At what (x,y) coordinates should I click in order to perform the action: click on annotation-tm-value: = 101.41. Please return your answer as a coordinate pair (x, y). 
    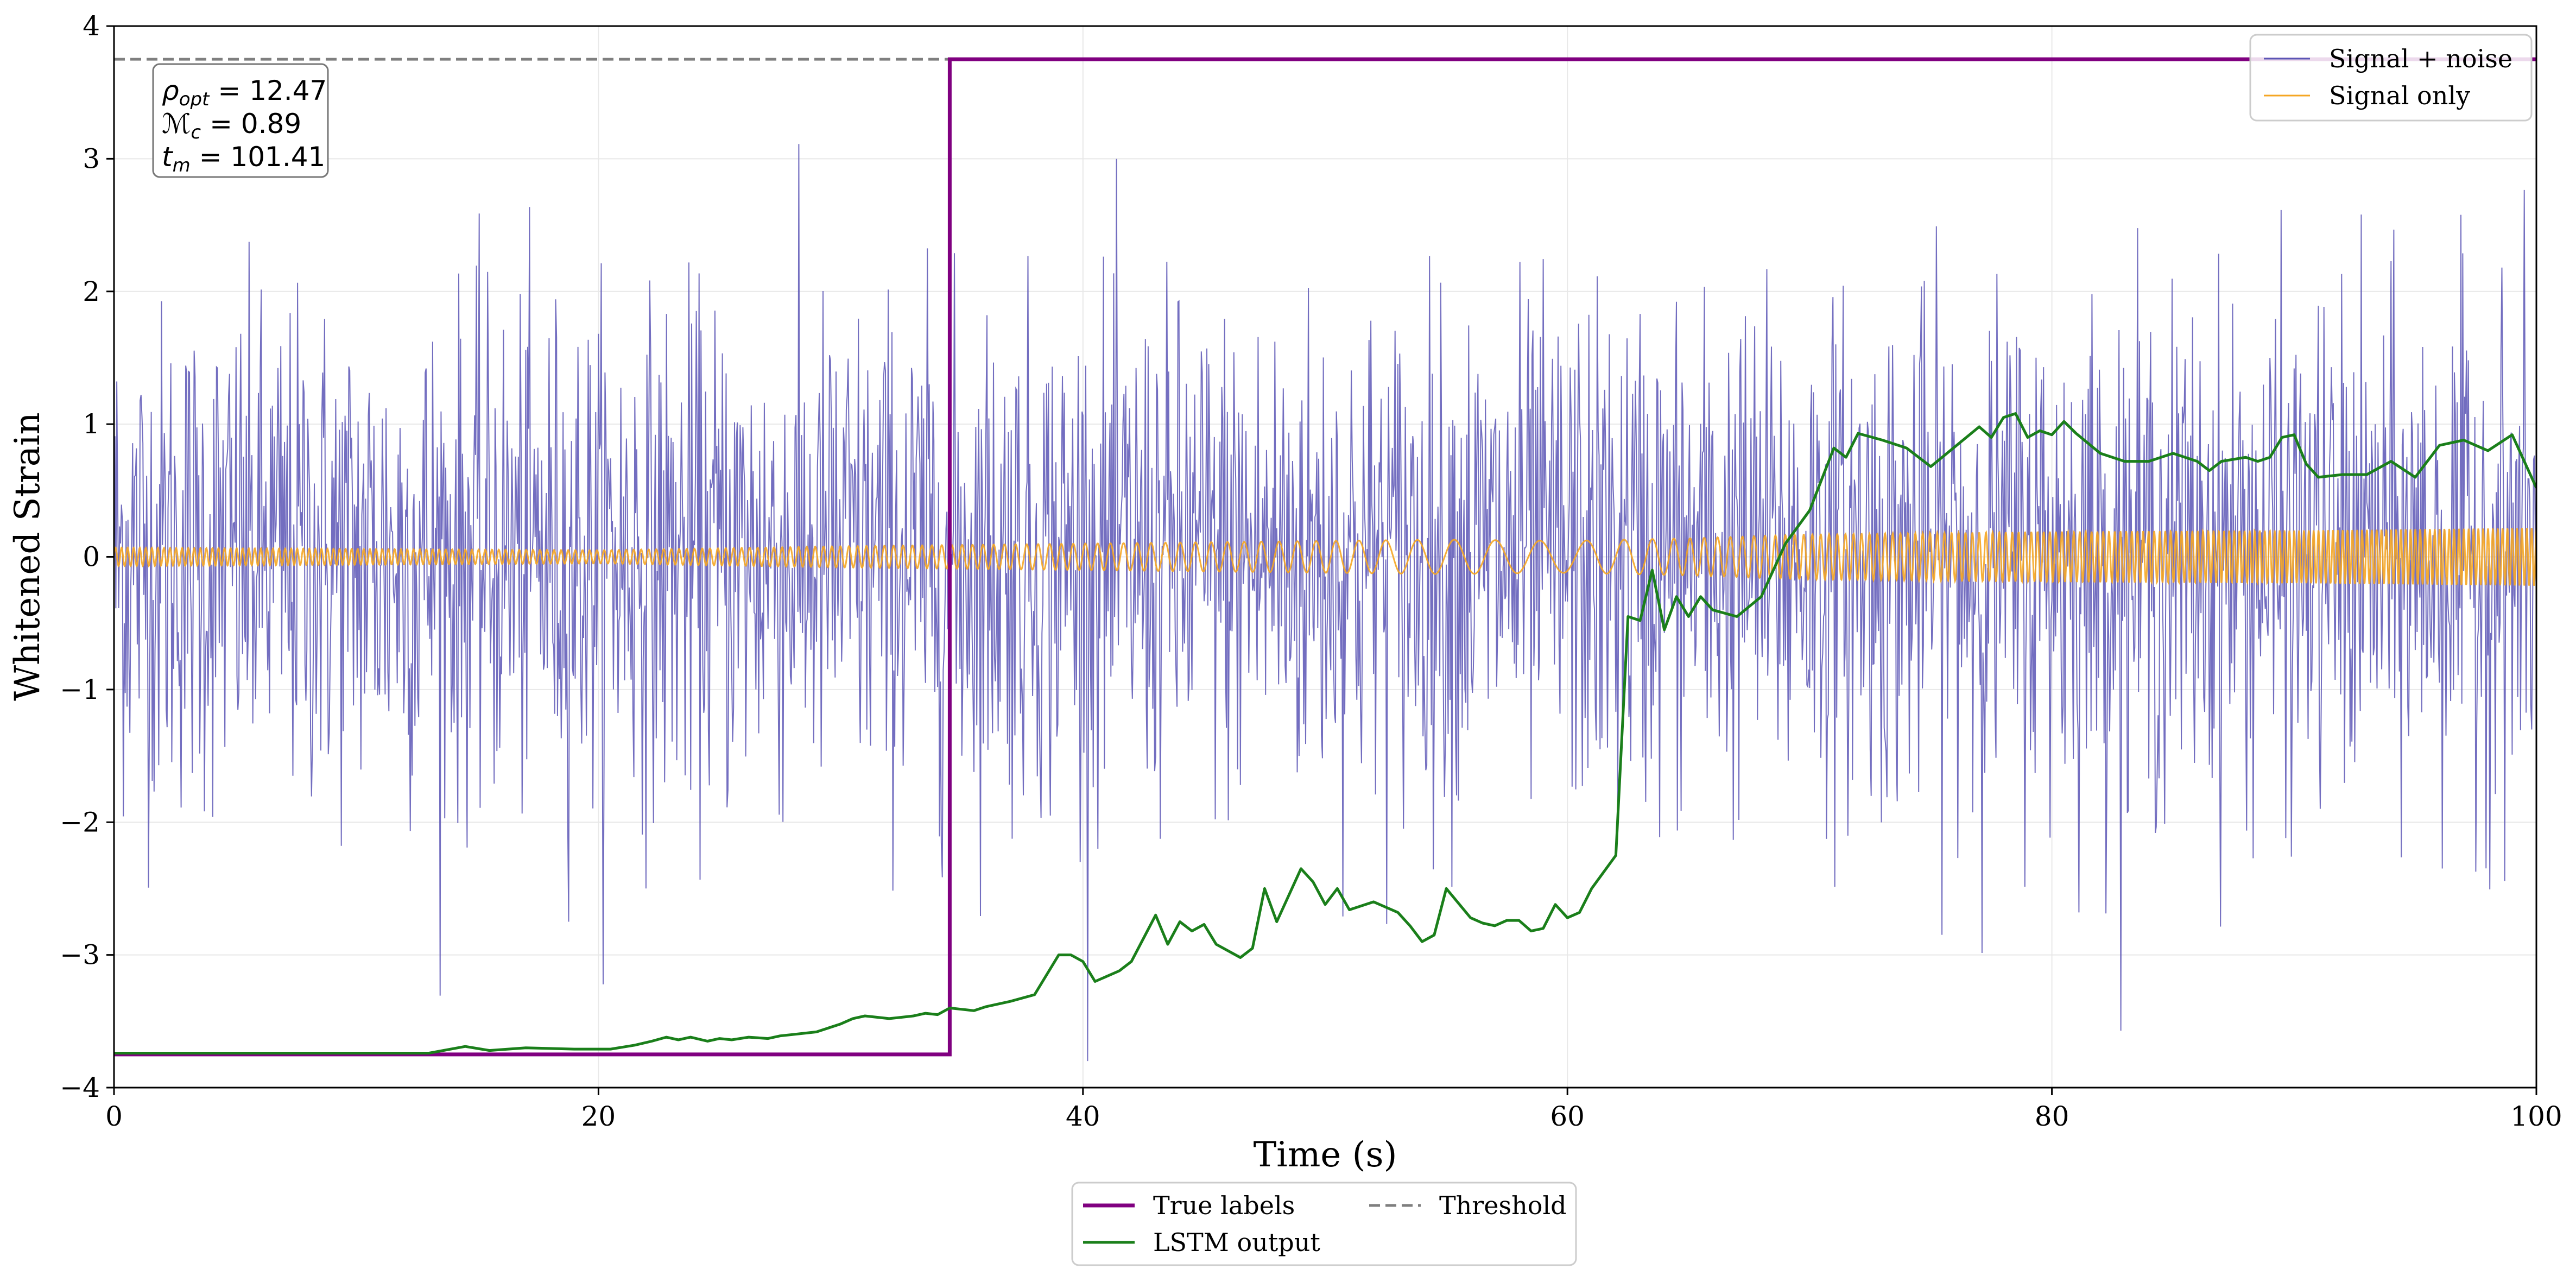
    Looking at the image, I should click on (258, 157).